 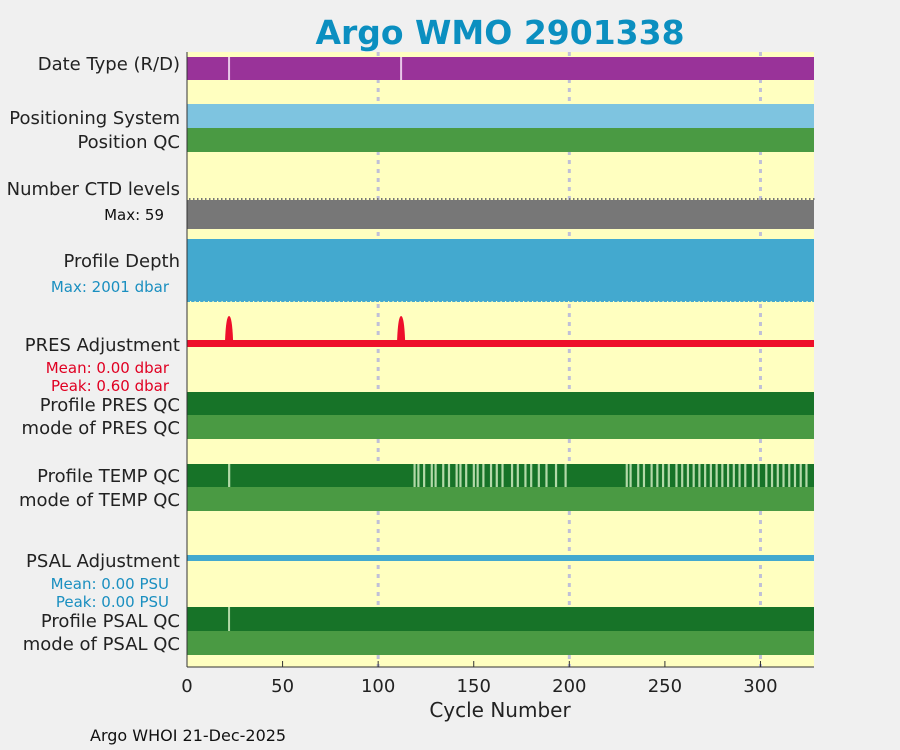 What do you see at coordinates (94, 118) in the screenshot?
I see `label-positioning-system: Positioning System` at bounding box center [94, 118].